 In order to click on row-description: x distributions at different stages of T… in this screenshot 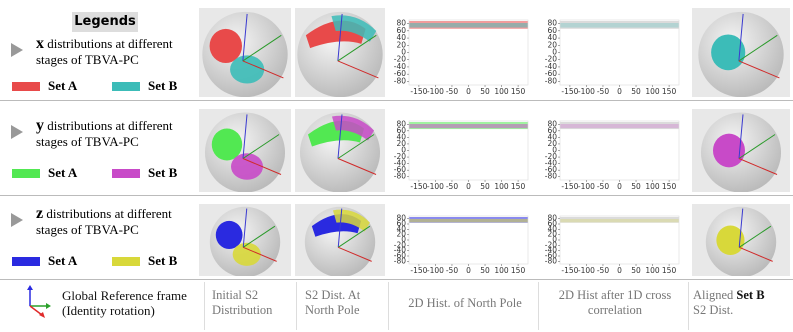, I will do `click(121, 52)`.